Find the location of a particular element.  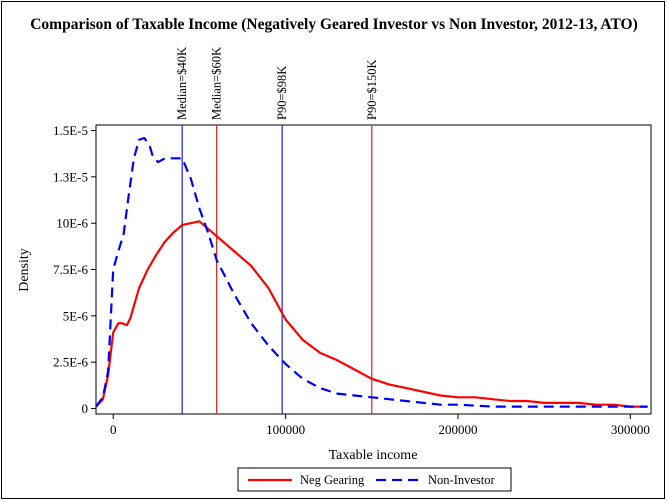

y-tick-label-4: 10E-6 is located at coordinates (72, 223).